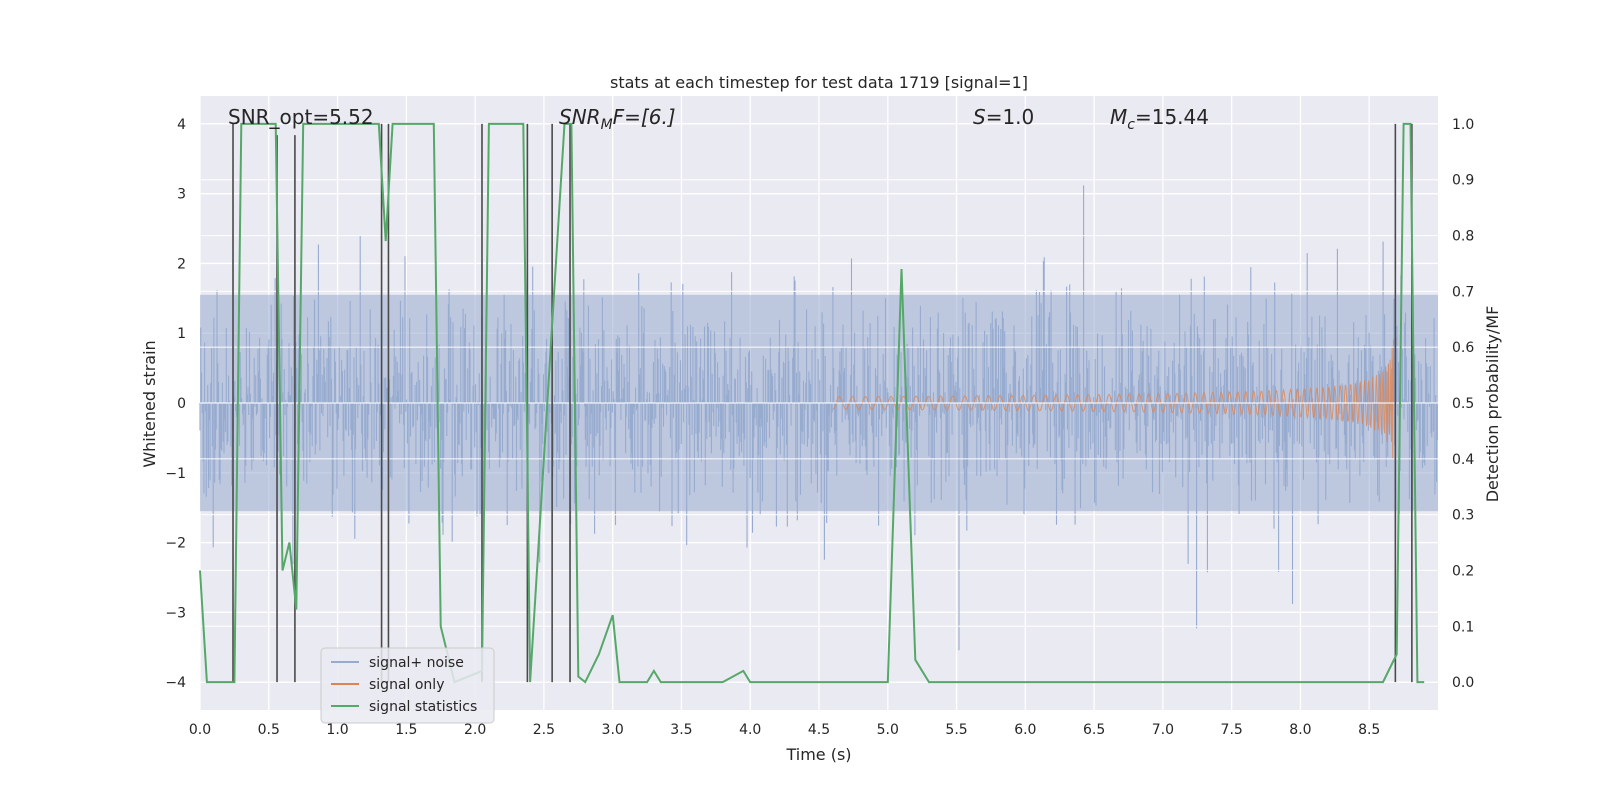 This screenshot has width=1600, height=800. I want to click on x-tick-11: 5.5, so click(956, 730).